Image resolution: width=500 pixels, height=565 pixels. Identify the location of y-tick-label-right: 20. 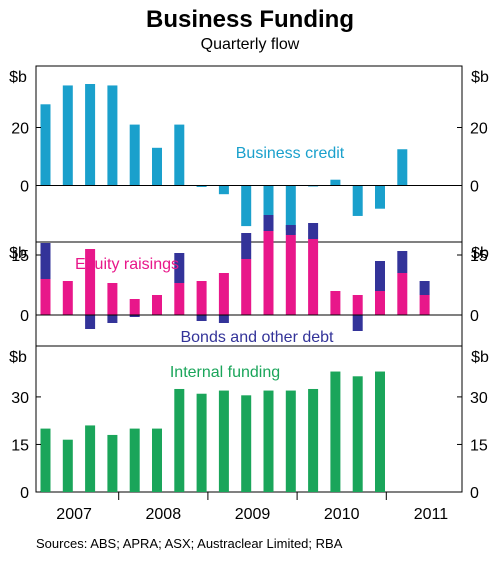
(479, 129).